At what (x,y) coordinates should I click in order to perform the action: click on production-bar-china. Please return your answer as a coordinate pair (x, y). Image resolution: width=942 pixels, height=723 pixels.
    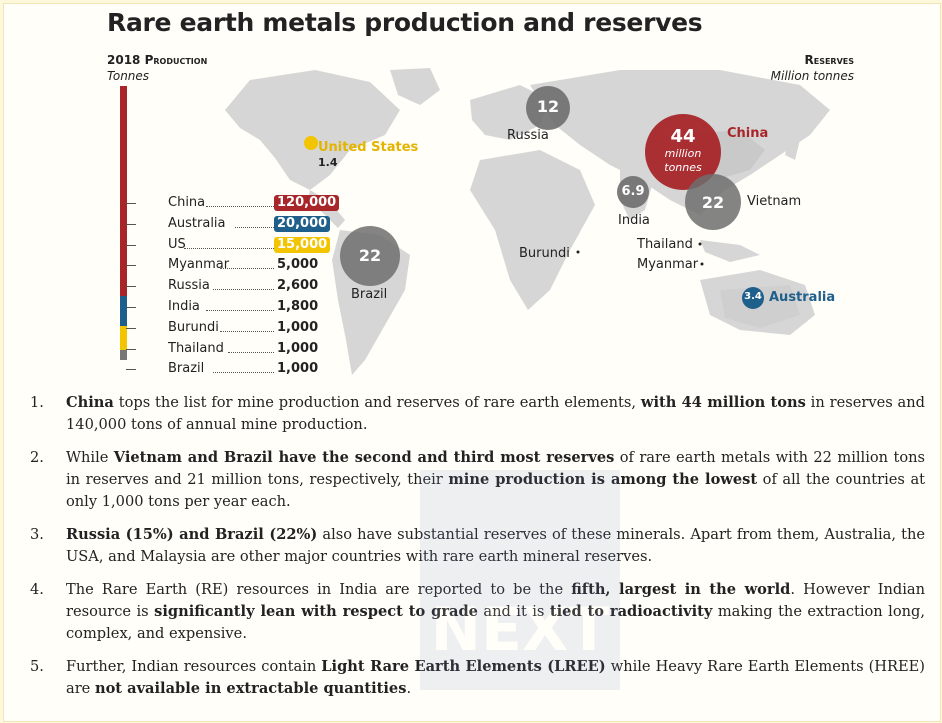
    Looking at the image, I should click on (123, 191).